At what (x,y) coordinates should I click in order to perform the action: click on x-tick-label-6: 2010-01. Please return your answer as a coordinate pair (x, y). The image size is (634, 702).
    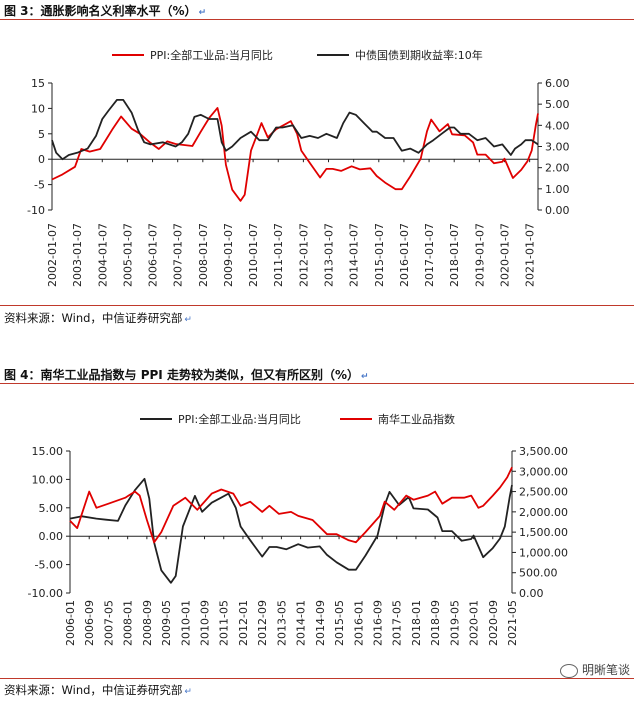
    Looking at the image, I should click on (185, 623).